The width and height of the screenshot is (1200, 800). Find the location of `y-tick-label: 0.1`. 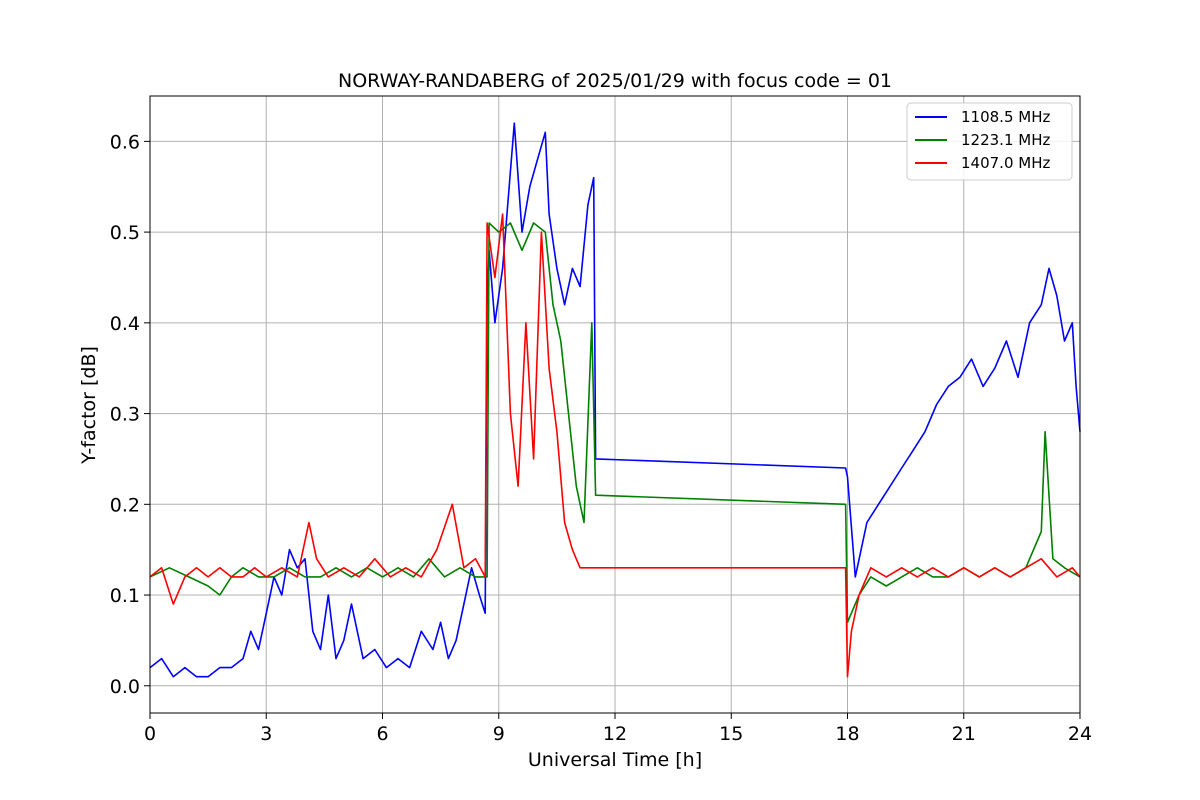

y-tick-label: 0.1 is located at coordinates (125, 596).